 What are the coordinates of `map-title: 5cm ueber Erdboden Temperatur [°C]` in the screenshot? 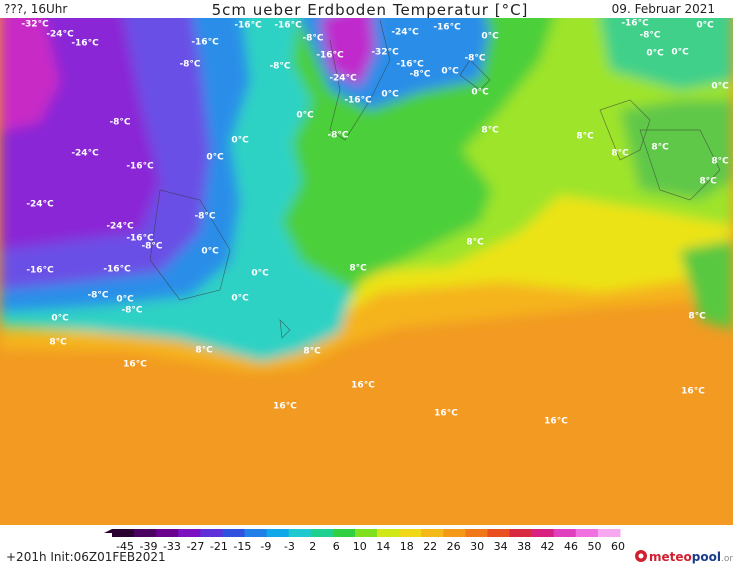 It's located at (370, 10).